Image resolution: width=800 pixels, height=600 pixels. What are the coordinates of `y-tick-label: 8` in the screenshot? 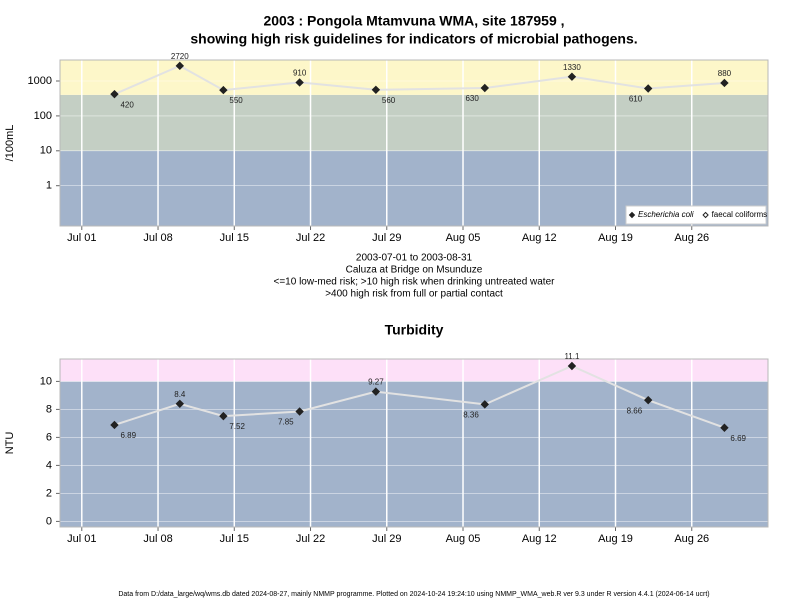 It's located at (49, 409).